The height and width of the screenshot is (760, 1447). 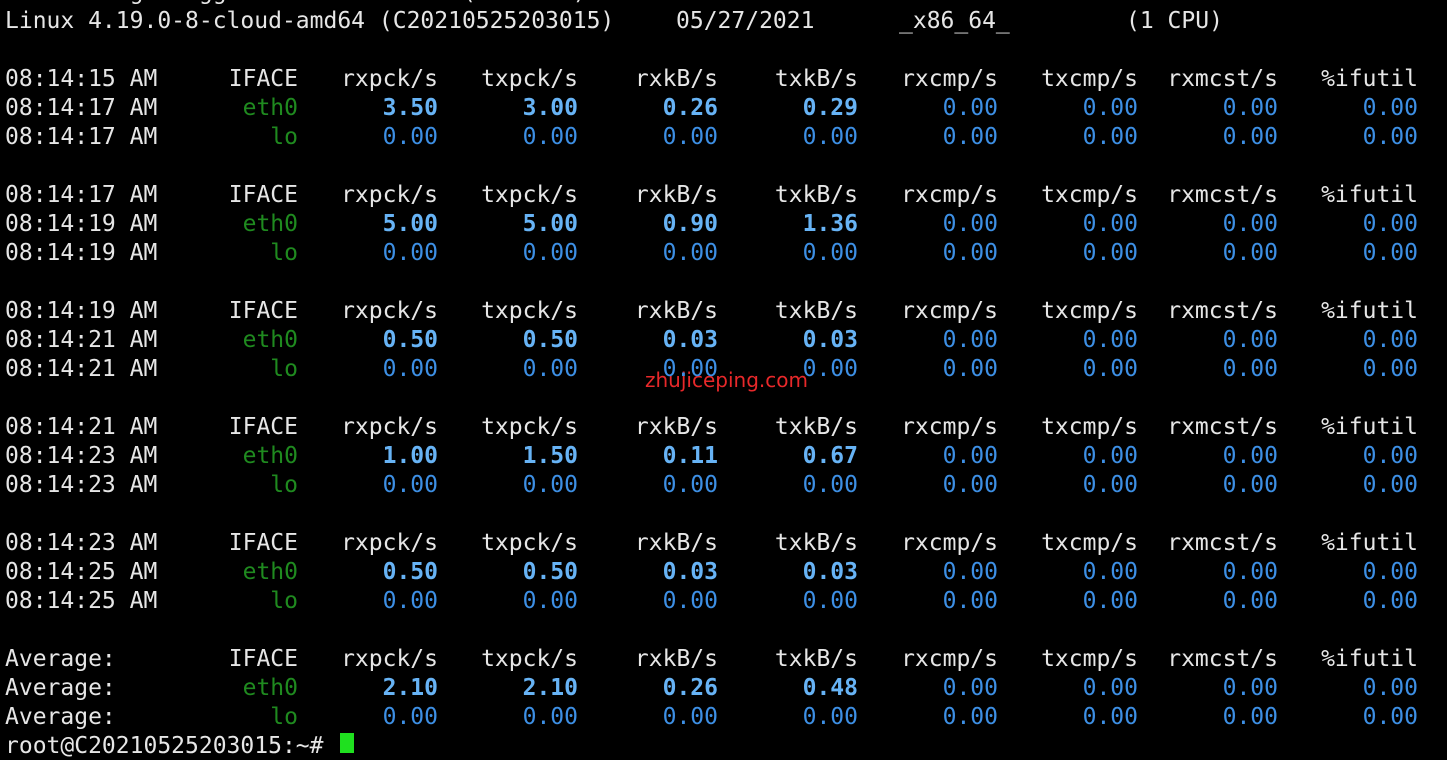 I want to click on value: 0.26, so click(x=690, y=108).